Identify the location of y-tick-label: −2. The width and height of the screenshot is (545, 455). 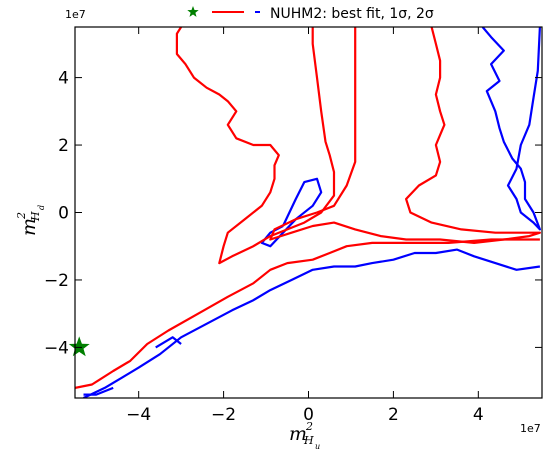
(56, 281).